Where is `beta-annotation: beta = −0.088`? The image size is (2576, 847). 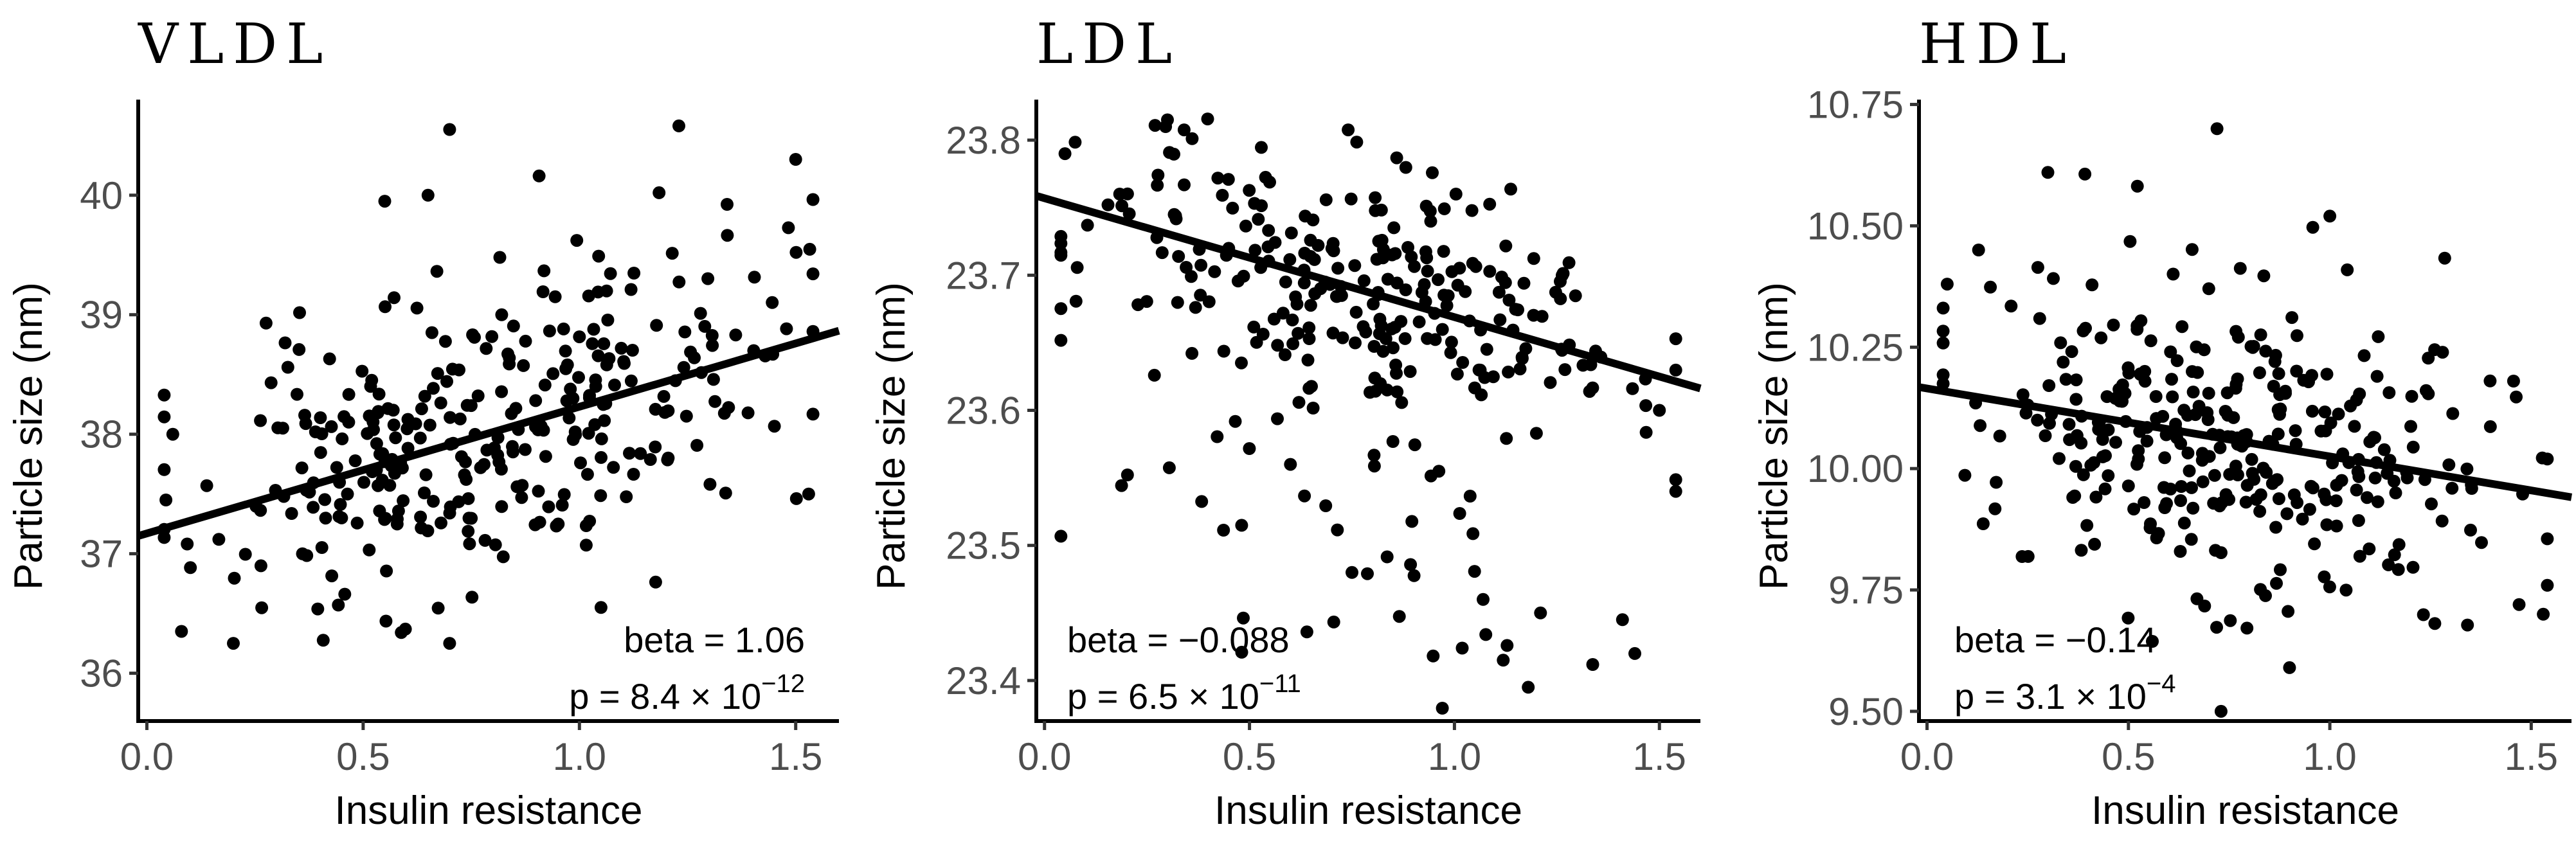
beta-annotation: beta = −0.088 is located at coordinates (1178, 640).